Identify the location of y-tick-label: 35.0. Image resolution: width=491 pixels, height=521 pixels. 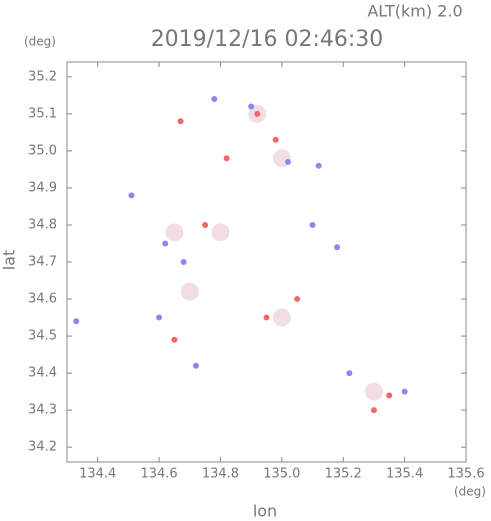
(42, 150).